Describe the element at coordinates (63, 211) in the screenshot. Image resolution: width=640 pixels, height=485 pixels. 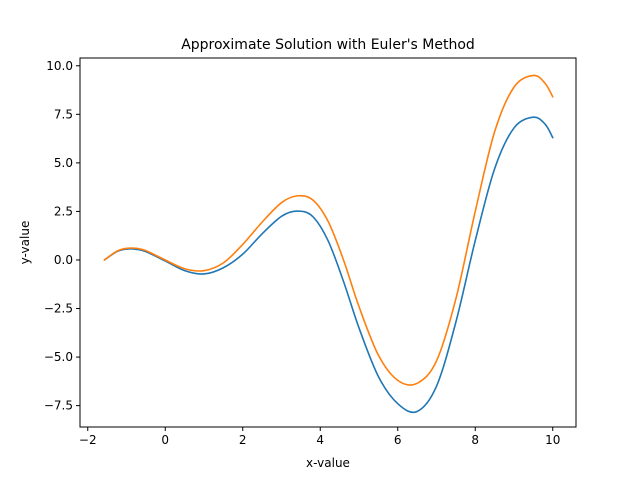
I see `y-tick-label: 2.5` at that location.